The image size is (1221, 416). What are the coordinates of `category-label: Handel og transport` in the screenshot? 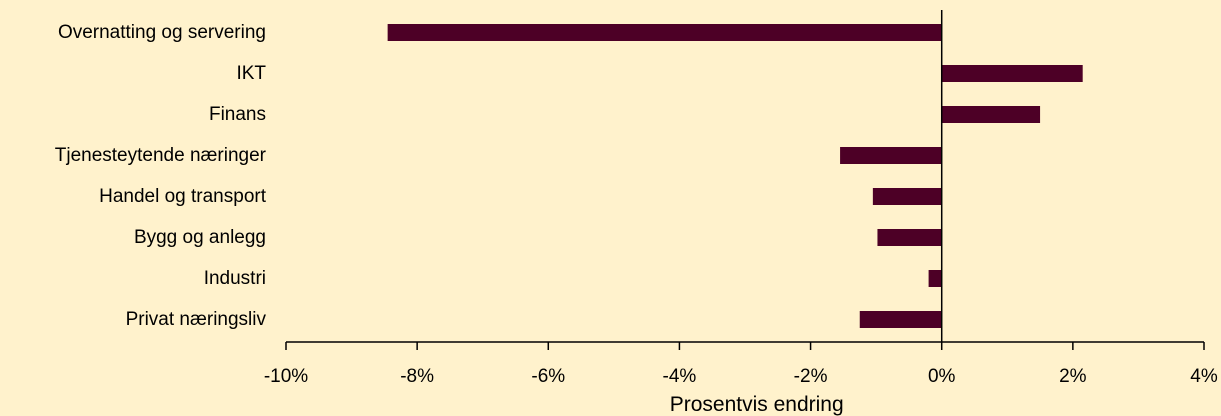 It's located at (183, 196).